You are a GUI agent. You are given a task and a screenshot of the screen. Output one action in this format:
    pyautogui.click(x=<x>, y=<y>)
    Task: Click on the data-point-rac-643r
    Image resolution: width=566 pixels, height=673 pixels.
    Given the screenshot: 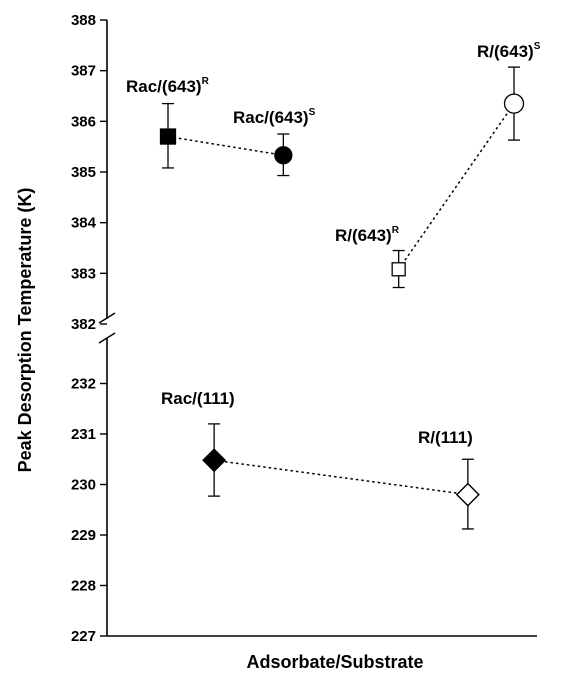 What is the action you would take?
    pyautogui.click(x=168, y=135)
    